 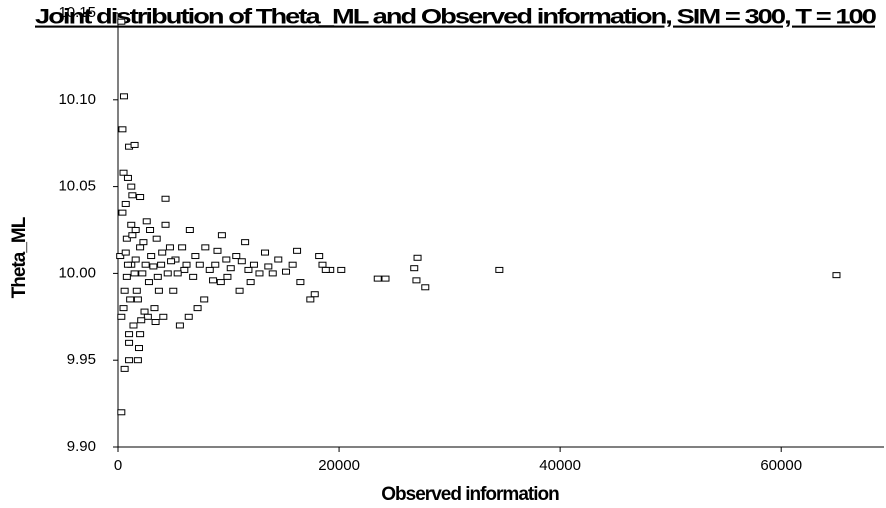 What do you see at coordinates (470, 494) in the screenshot?
I see `x-axis-label: Observed information` at bounding box center [470, 494].